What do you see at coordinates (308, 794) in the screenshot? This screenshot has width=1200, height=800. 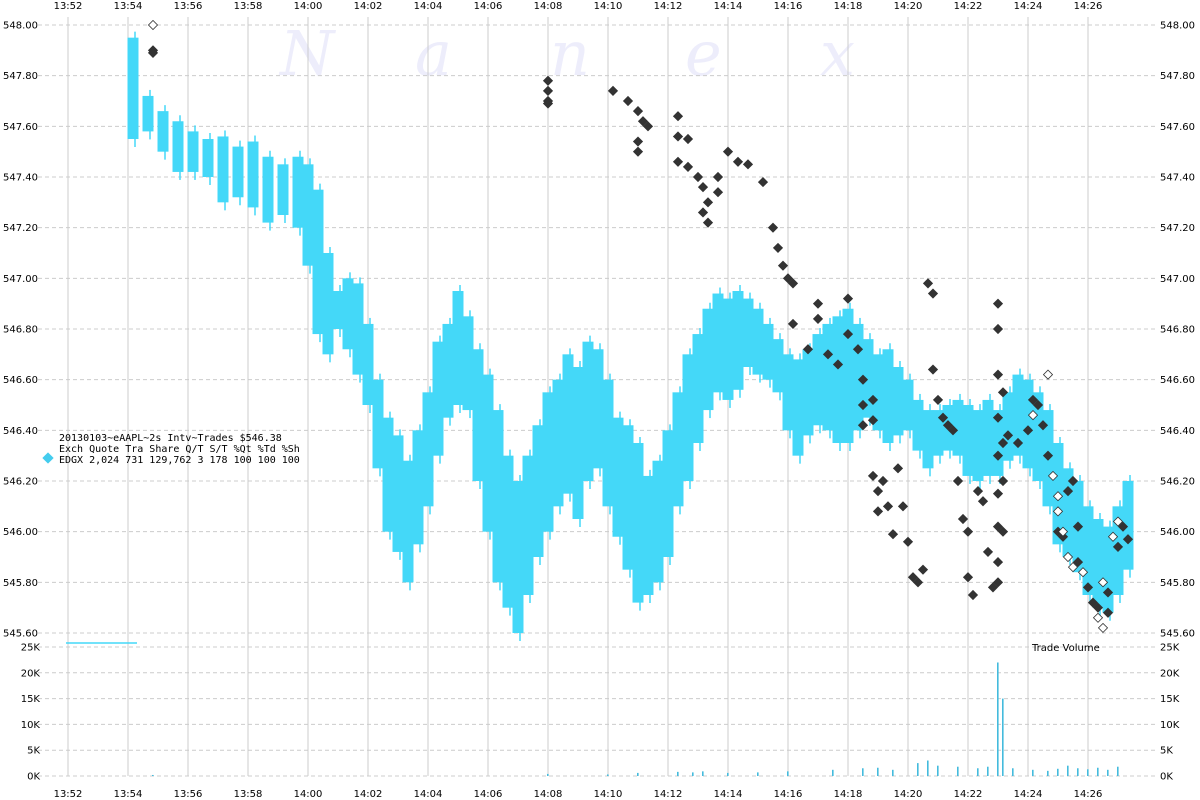 I see `x-tick-label-bottom: 14:00` at bounding box center [308, 794].